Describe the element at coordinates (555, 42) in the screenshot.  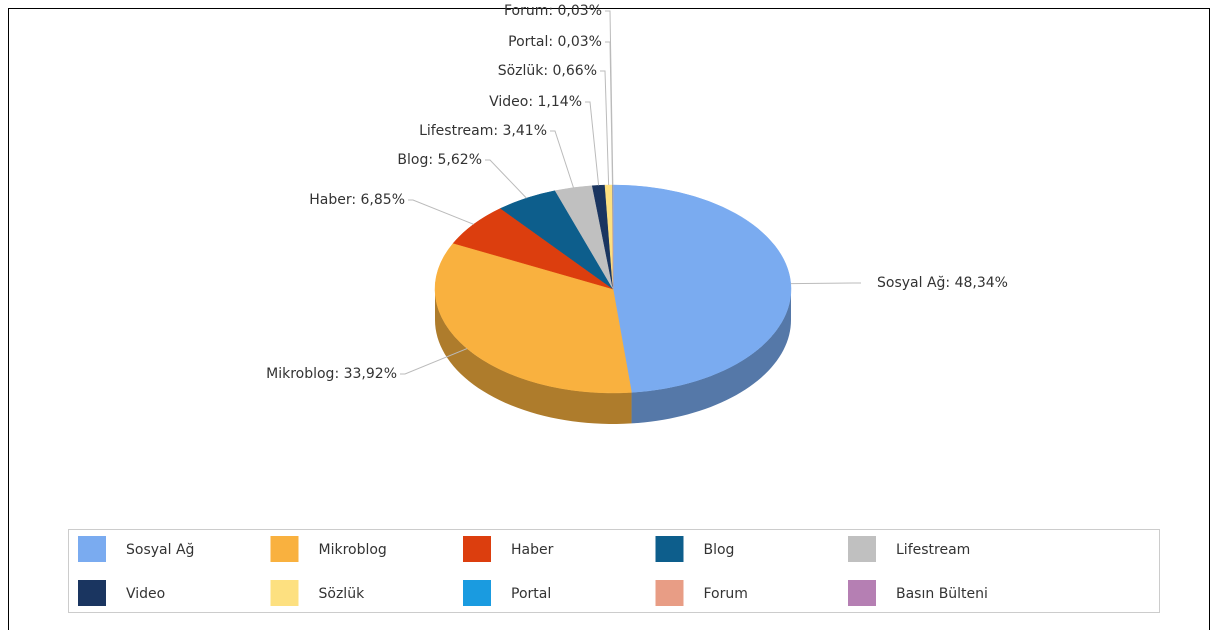
I see `data-label: Portal: 0,03%` at that location.